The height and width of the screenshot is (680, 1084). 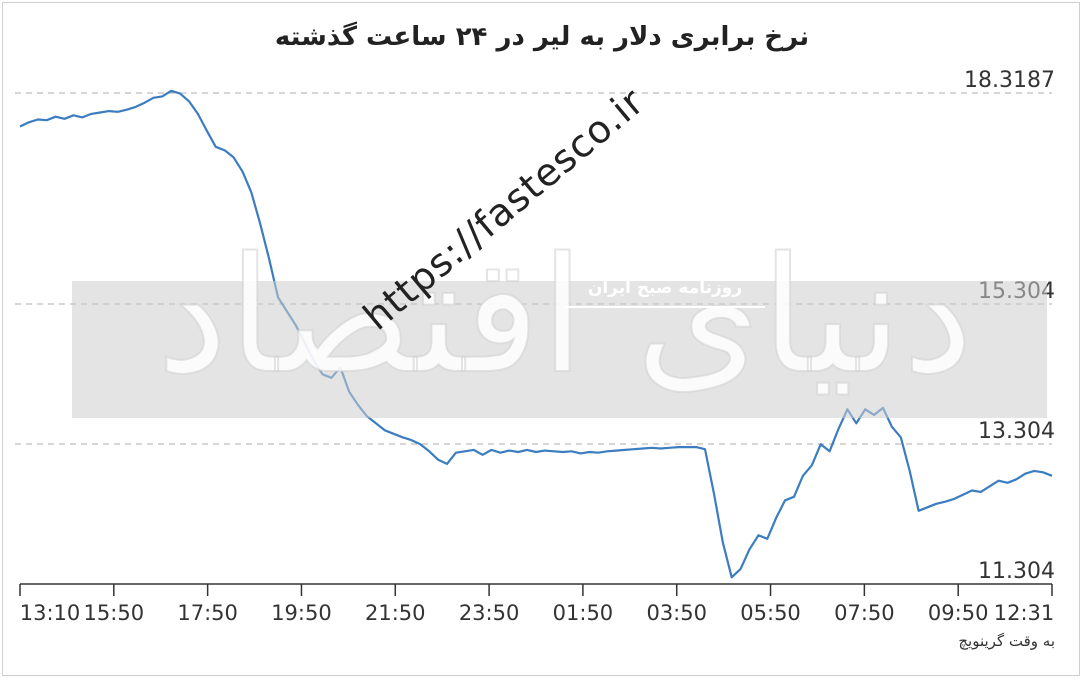 I want to click on y-tick-label: 18.3187, so click(x=1009, y=80).